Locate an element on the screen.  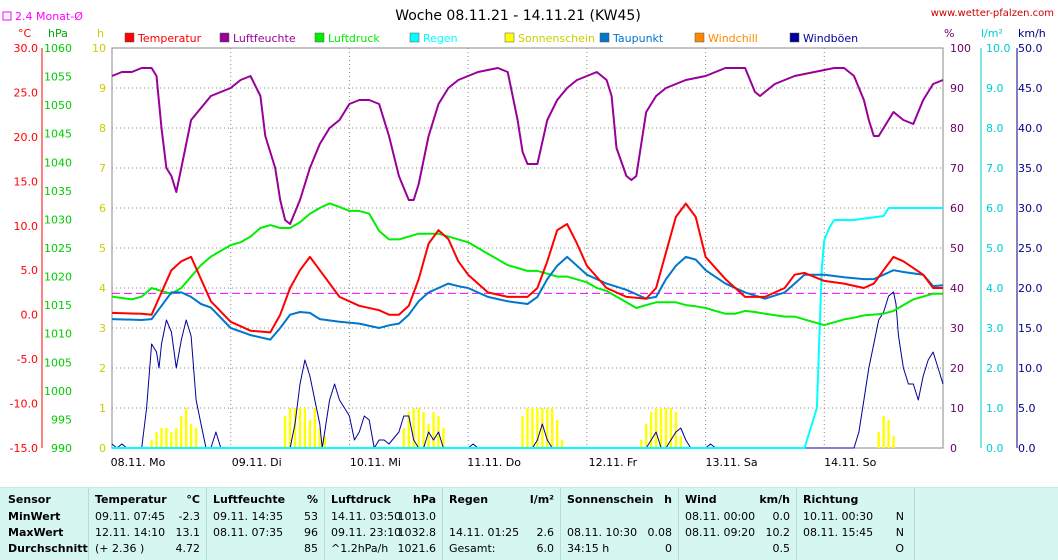
luftdruck-min-time: 14.11. 03:50 is located at coordinates (366, 516).